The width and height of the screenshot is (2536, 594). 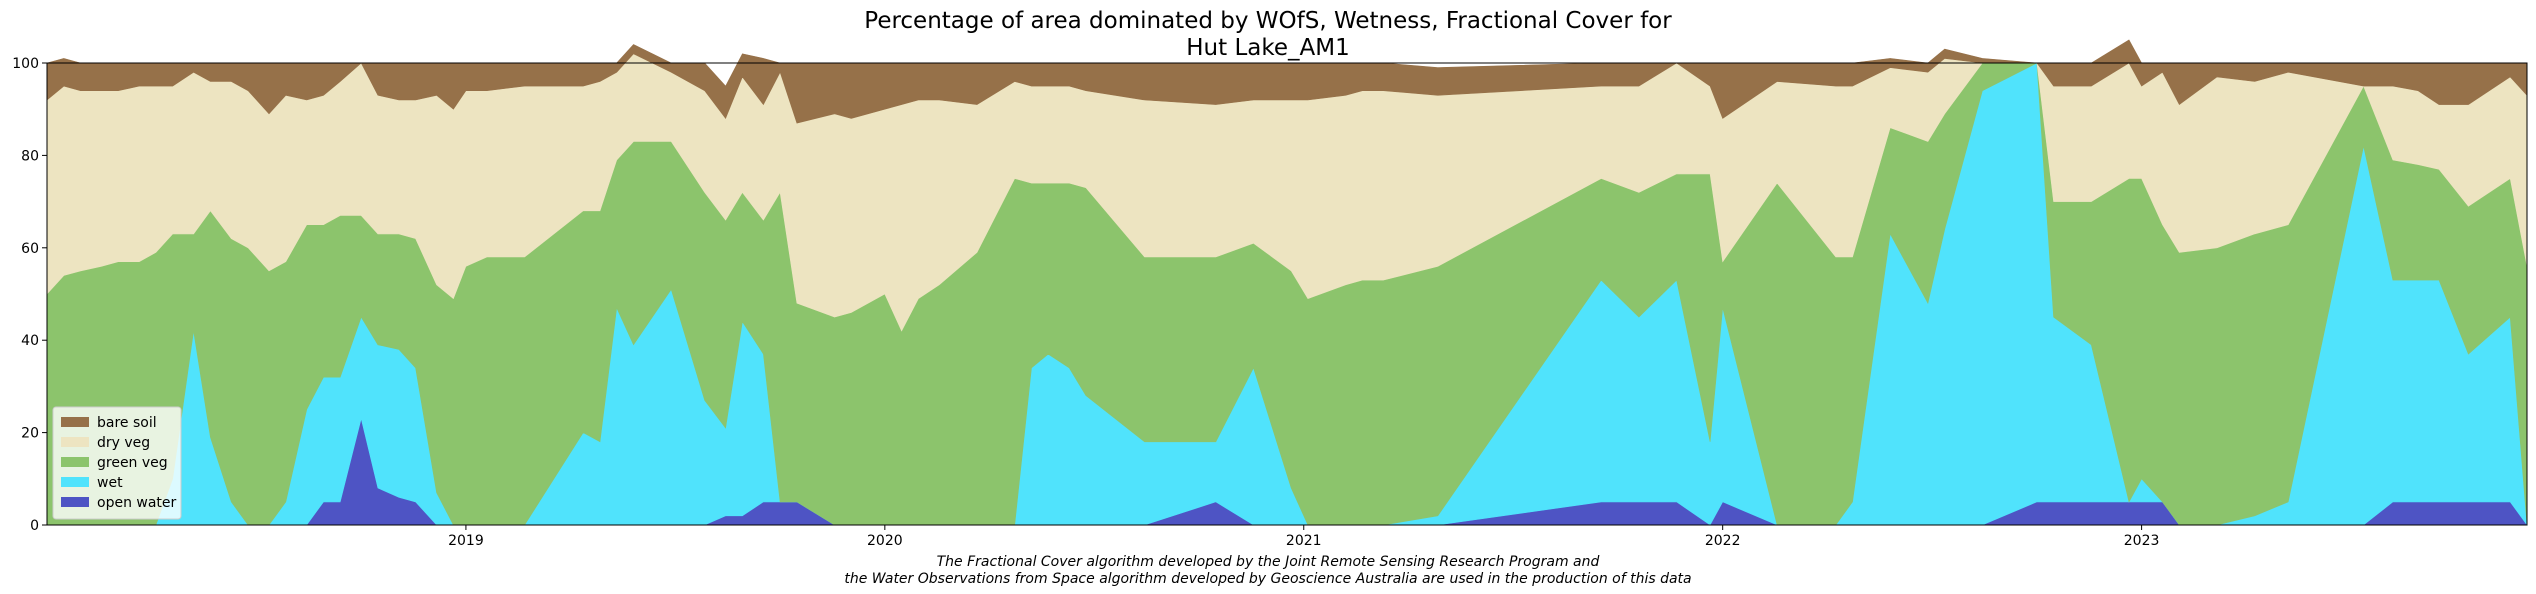 I want to click on x-tick-label: 2022, so click(x=1723, y=541).